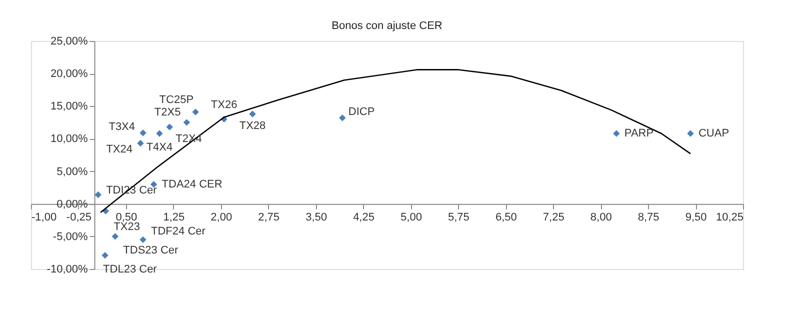 The height and width of the screenshot is (332, 800). Describe the element at coordinates (317, 217) in the screenshot. I see `x-tick-label: 3,50` at that location.